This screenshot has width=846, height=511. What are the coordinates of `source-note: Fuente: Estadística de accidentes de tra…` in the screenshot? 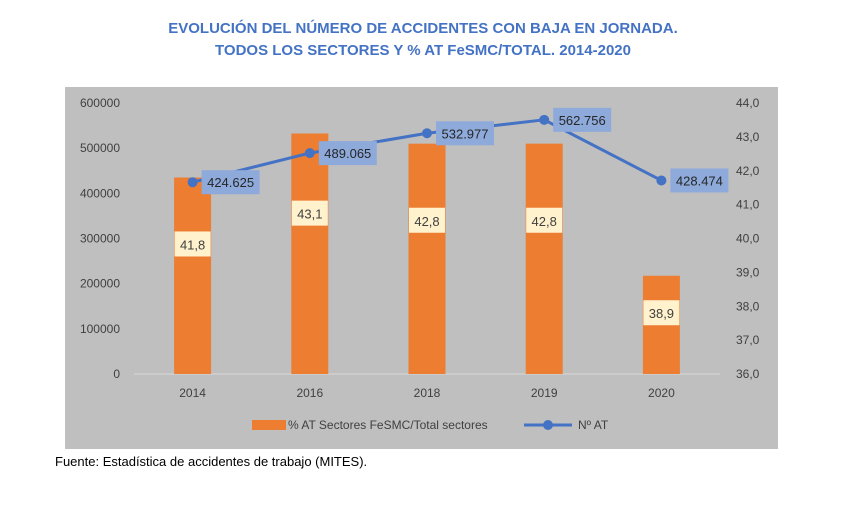 It's located at (211, 461).